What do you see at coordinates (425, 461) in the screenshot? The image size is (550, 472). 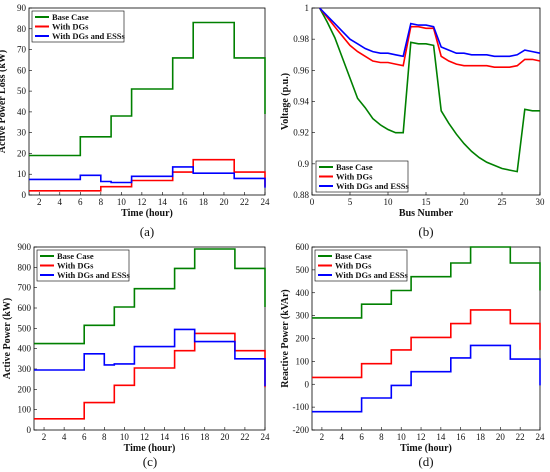 I see `panel-caption: (d)` at bounding box center [425, 461].